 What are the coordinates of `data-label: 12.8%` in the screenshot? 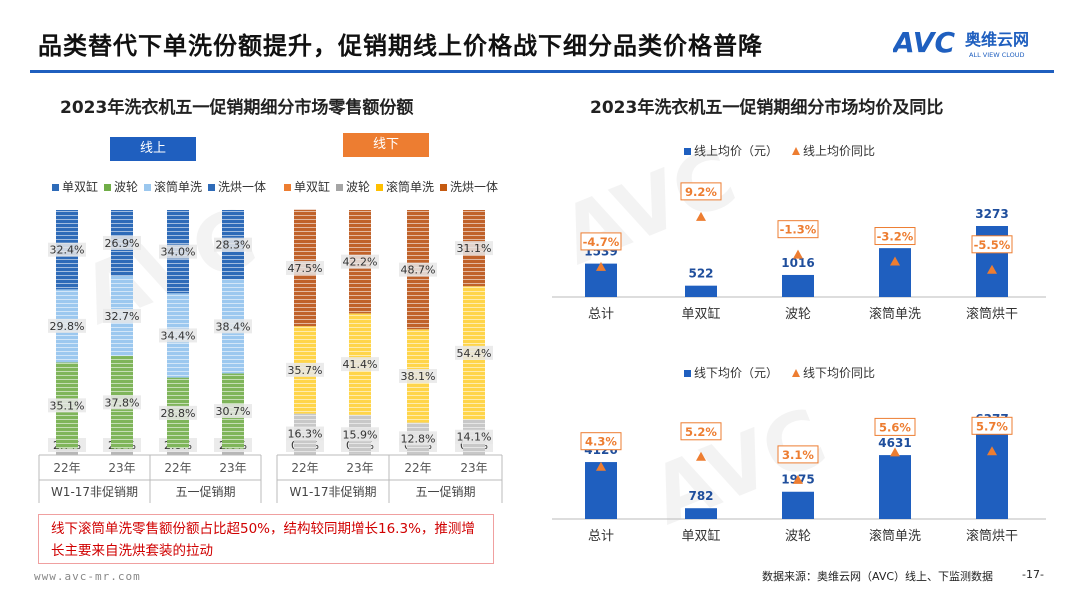 It's located at (418, 438).